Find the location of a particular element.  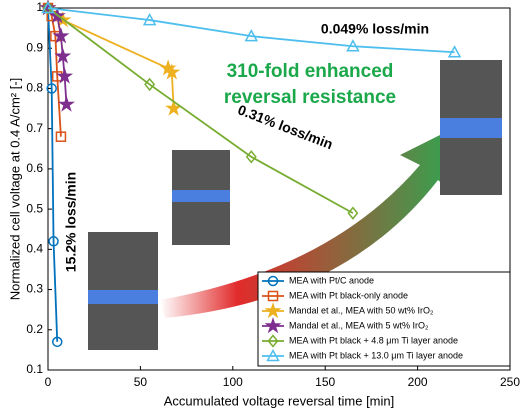

y-tick-label: 0.2 is located at coordinates (34, 329).